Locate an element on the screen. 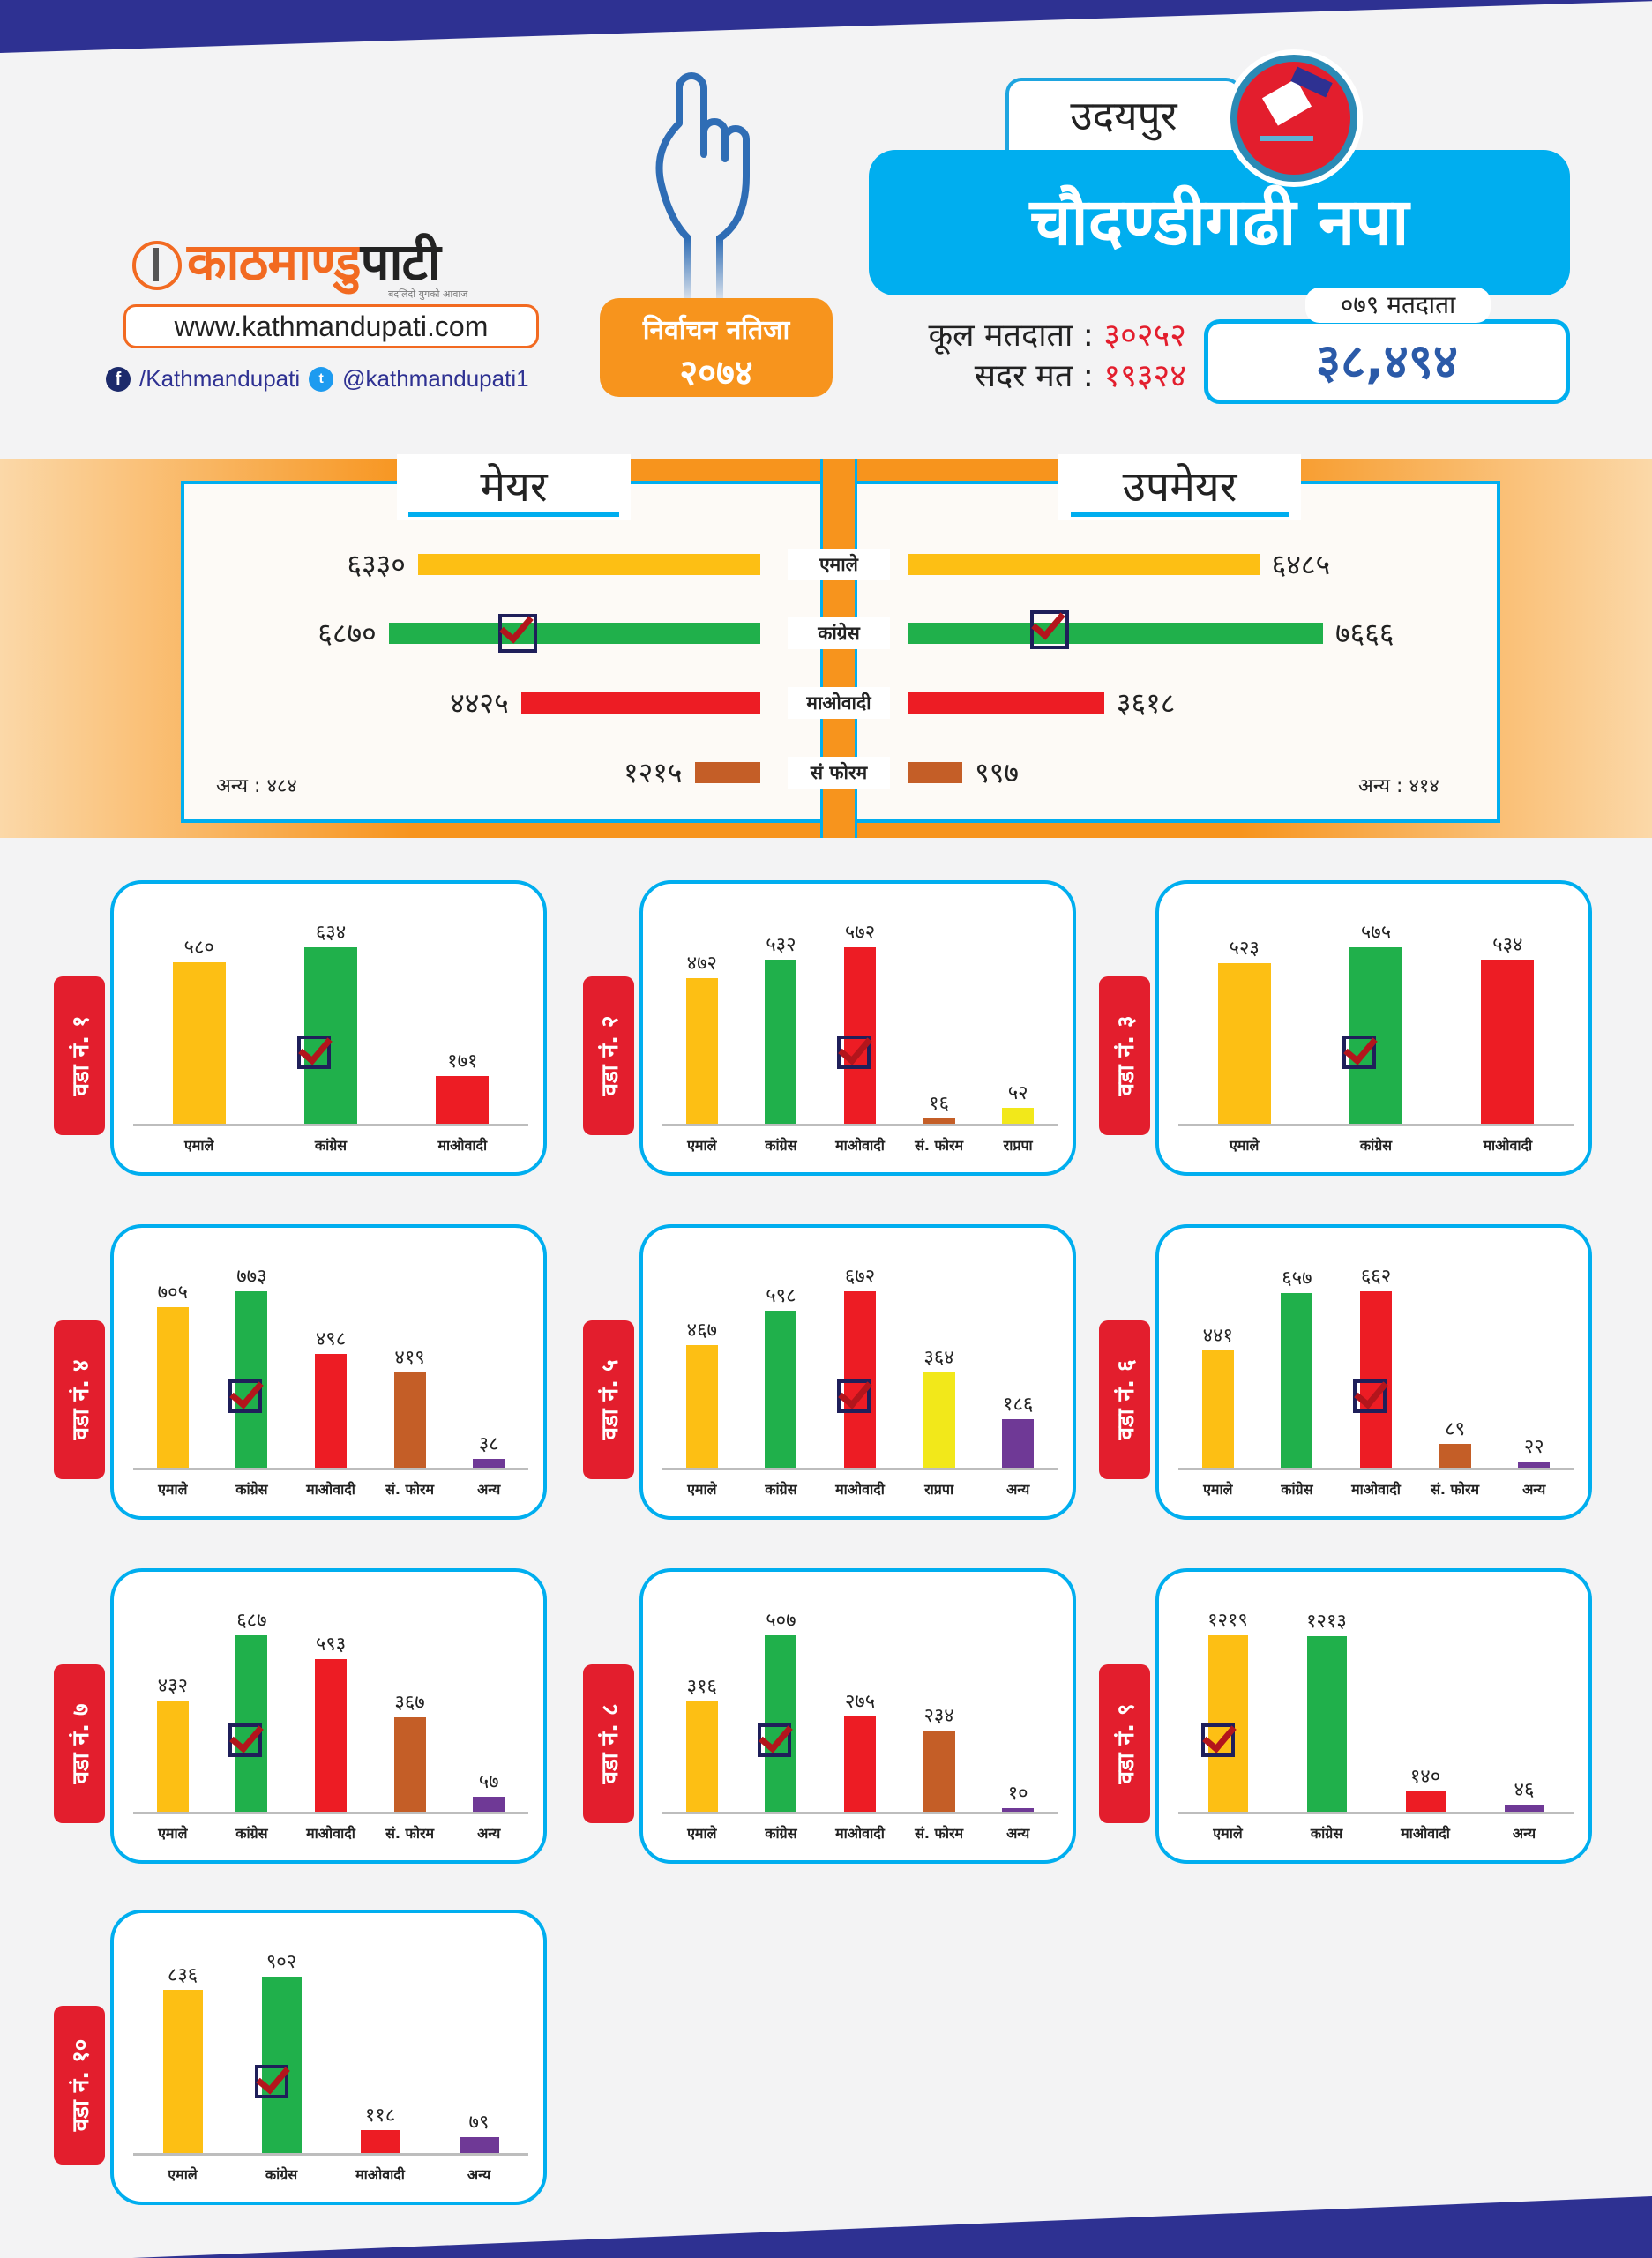 Image resolution: width=1652 pixels, height=2258 pixels. voting-finger-icon is located at coordinates (702, 191).